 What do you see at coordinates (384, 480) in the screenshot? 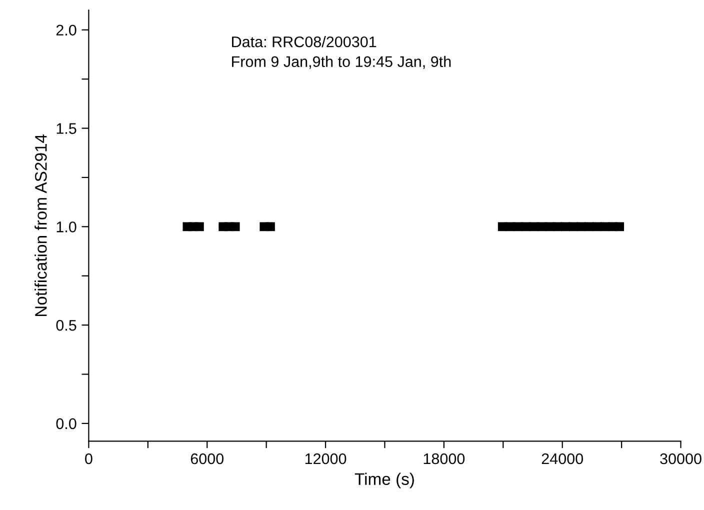
I see `x-axis-title: Time (s)` at bounding box center [384, 480].